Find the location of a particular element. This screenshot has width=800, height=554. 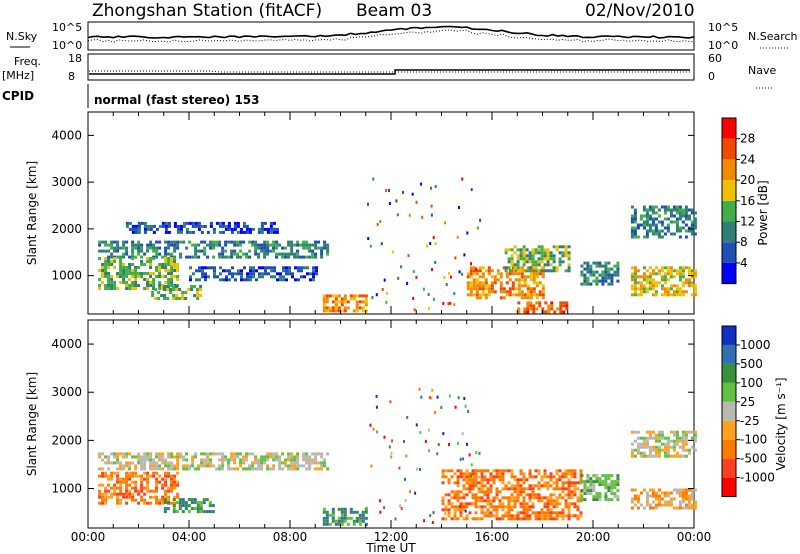

velocity-colorbar-swatch is located at coordinates (729, 392).